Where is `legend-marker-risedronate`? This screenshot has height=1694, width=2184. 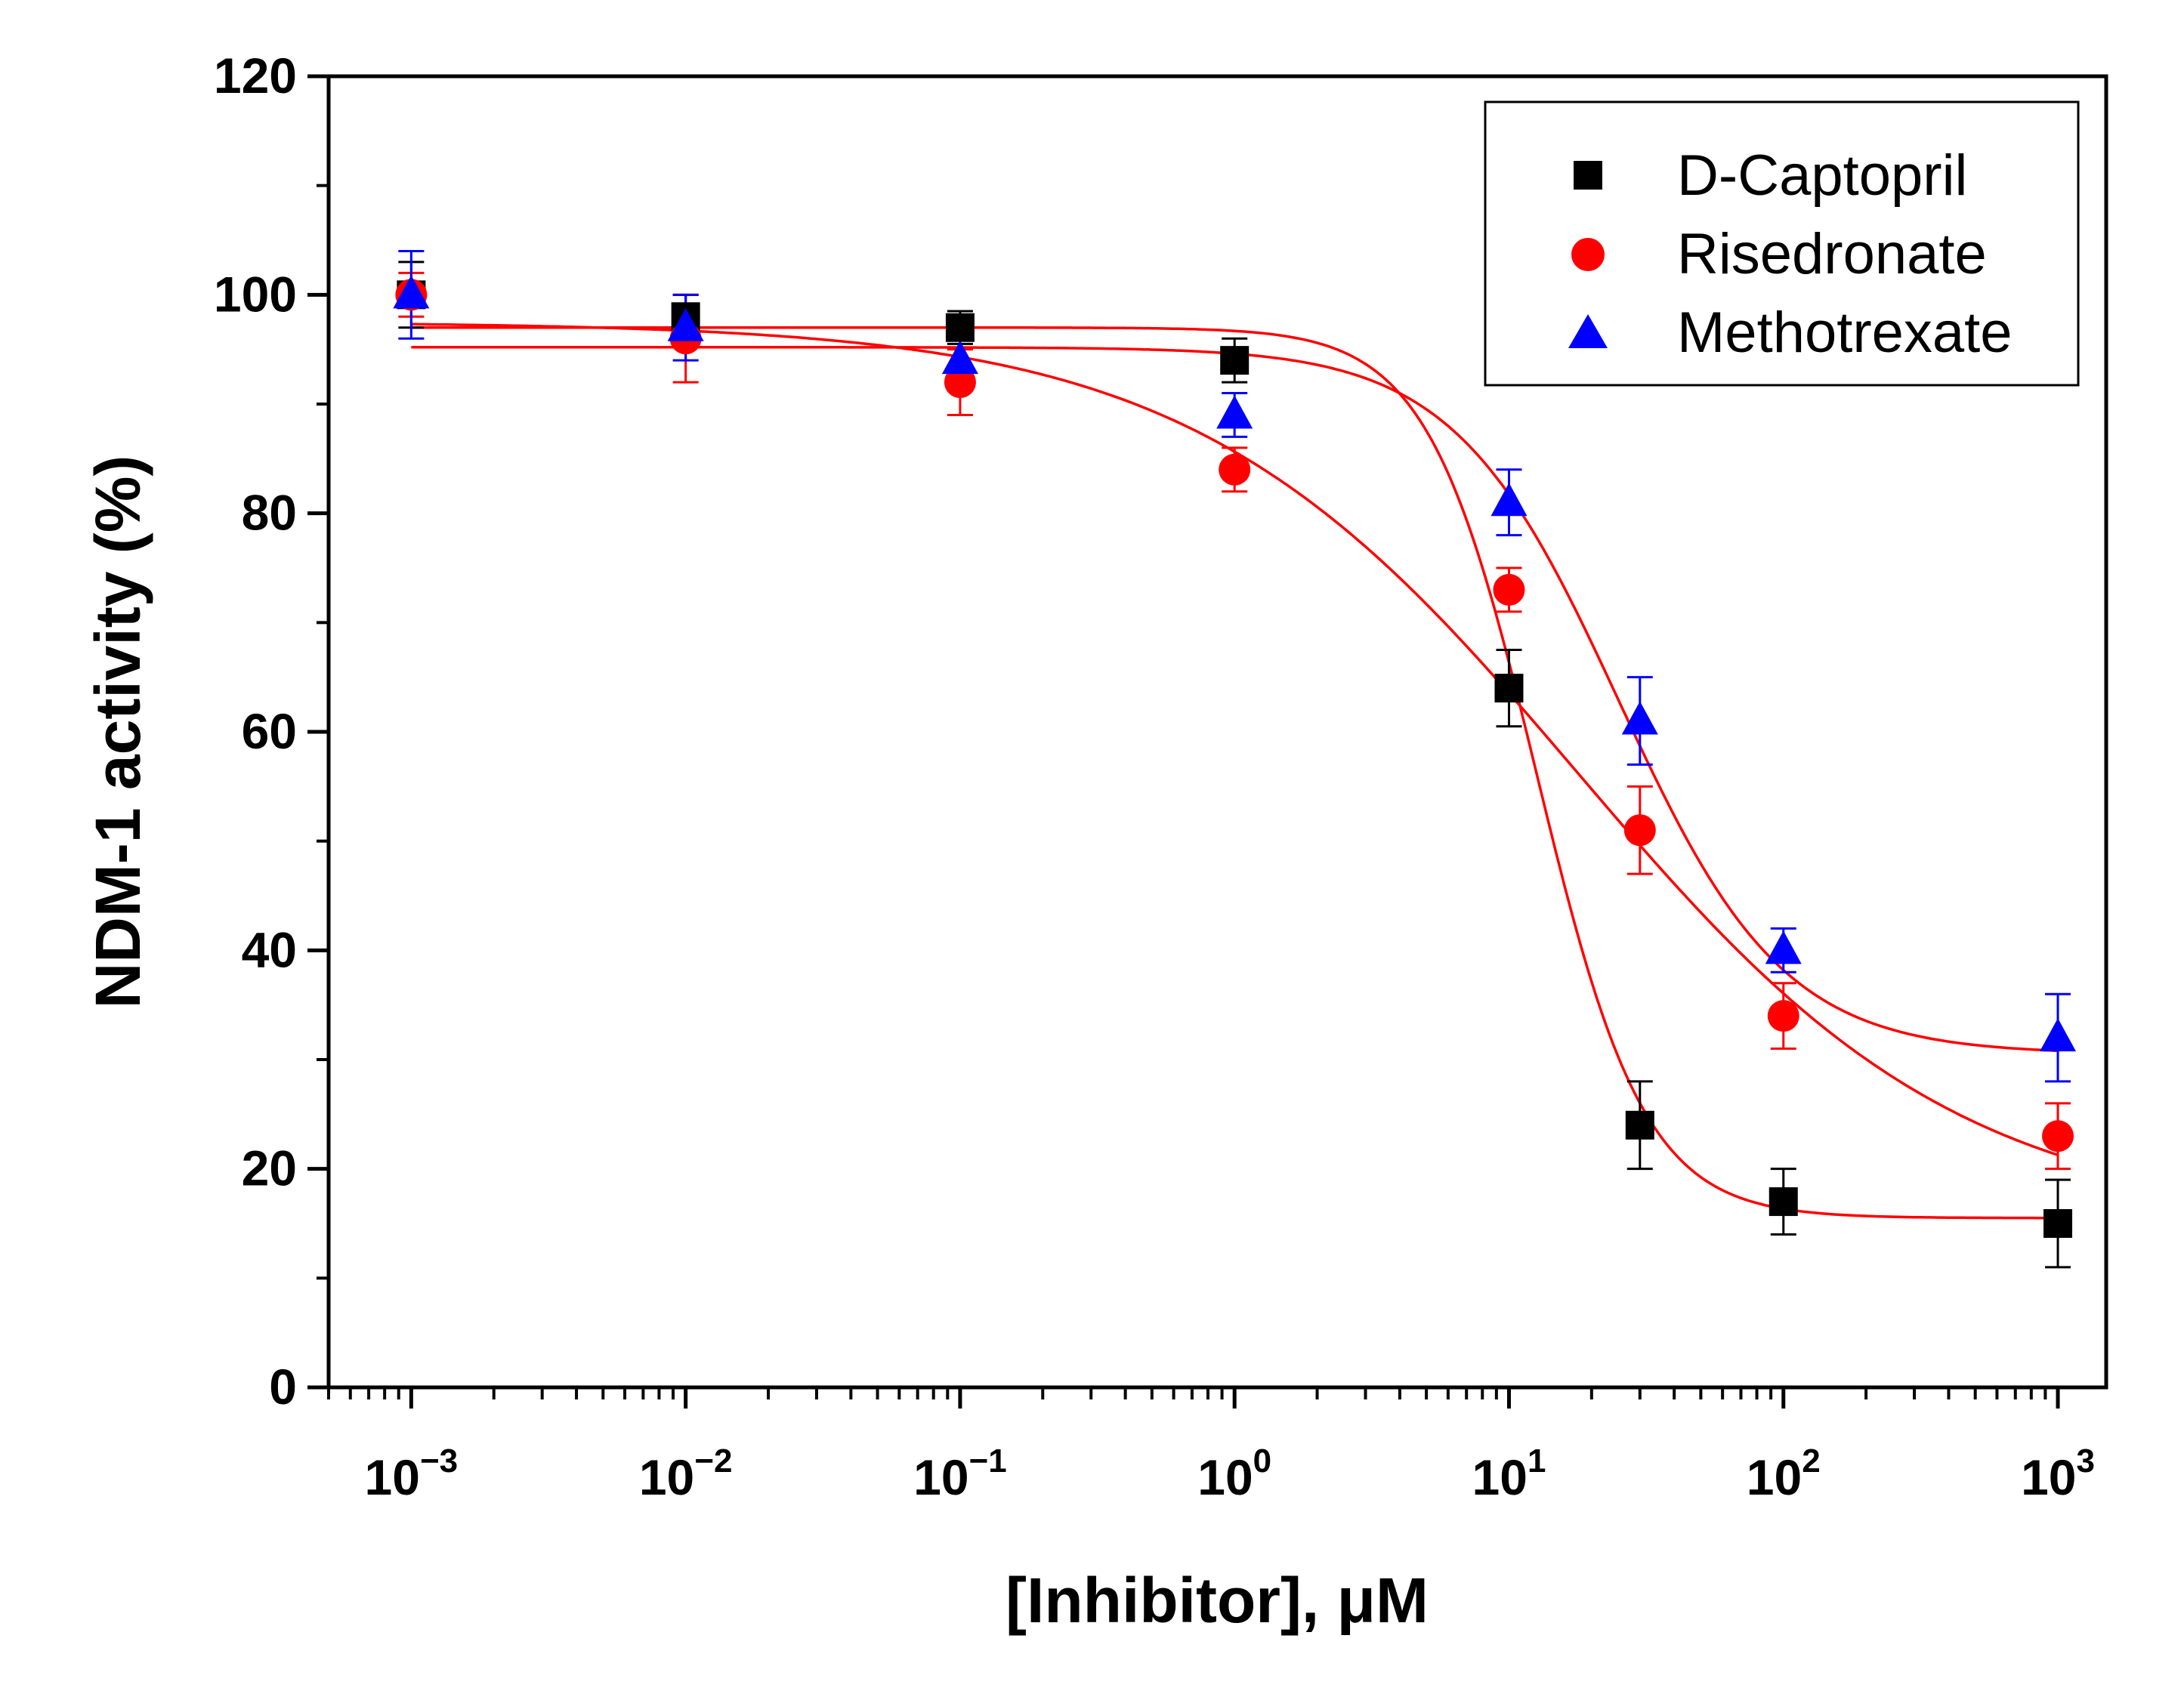
legend-marker-risedronate is located at coordinates (1588, 254).